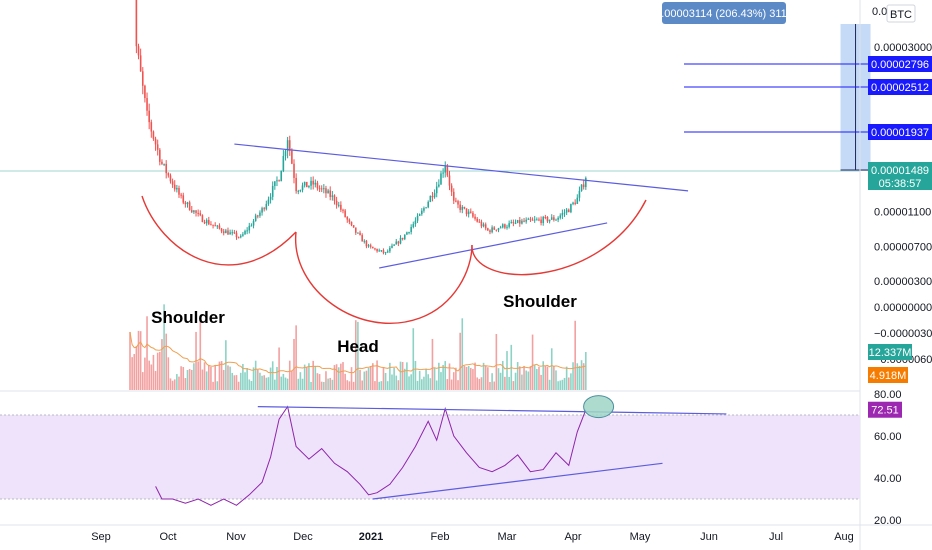 The width and height of the screenshot is (932, 550). Describe the element at coordinates (900, 171) in the screenshot. I see `last-price-label: 0.00001489` at that location.